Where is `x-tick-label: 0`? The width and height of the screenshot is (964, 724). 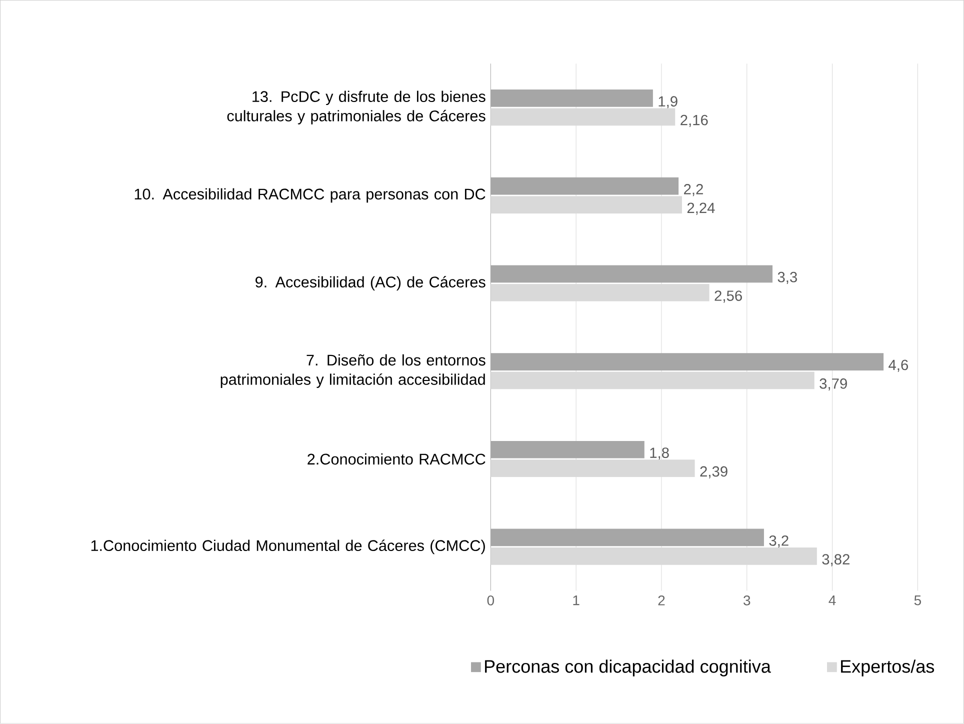 x-tick-label: 0 is located at coordinates (490, 601).